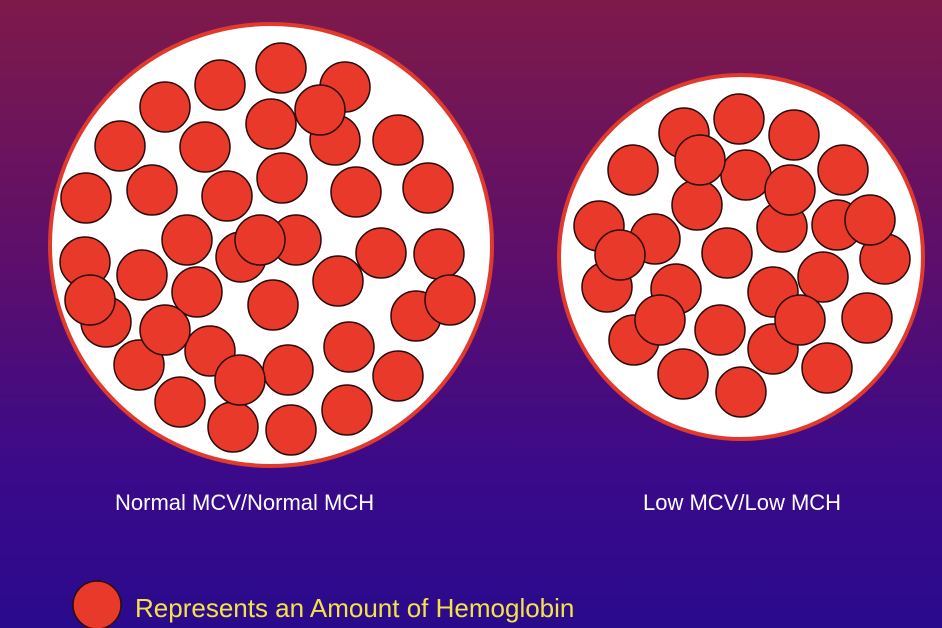 This screenshot has height=628, width=942. Describe the element at coordinates (742, 502) in the screenshot. I see `small-cell-caption: Low MCV/Low MCH` at that location.